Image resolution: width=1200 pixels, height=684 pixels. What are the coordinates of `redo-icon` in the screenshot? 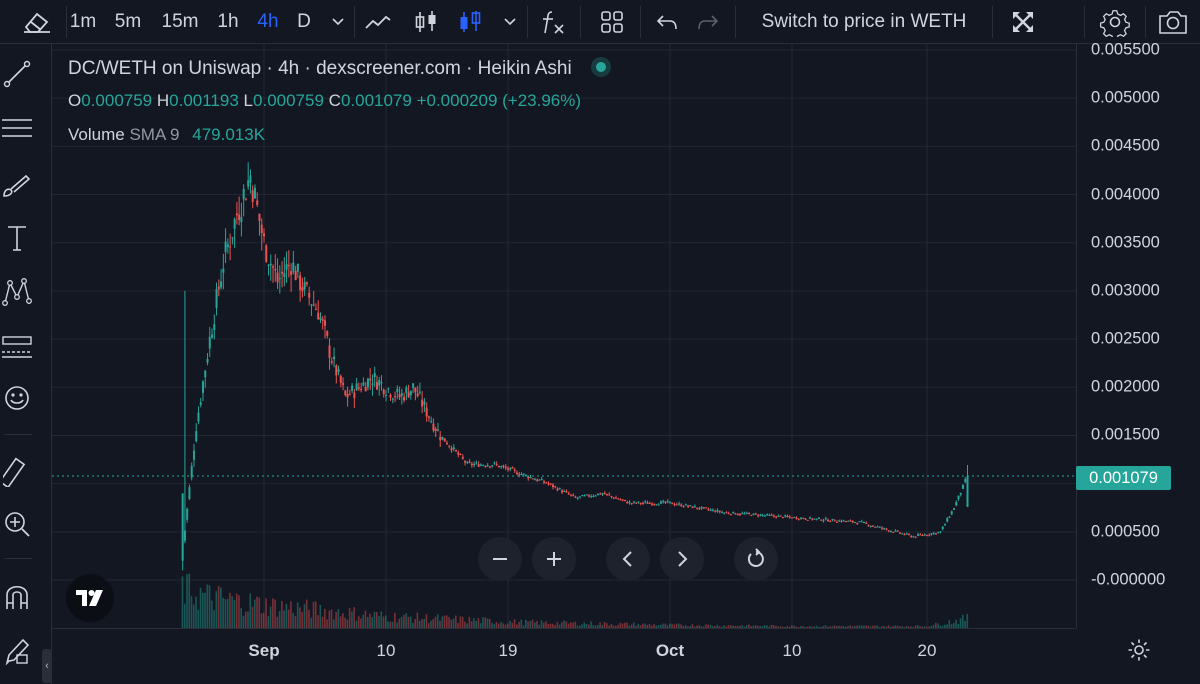 It's located at (708, 22).